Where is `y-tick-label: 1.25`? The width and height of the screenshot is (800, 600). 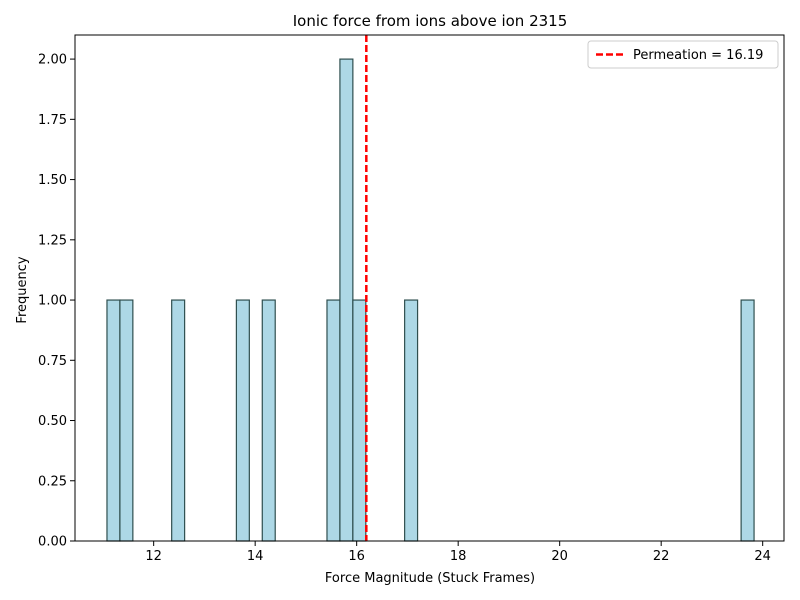 y-tick-label: 1.25 is located at coordinates (52, 240).